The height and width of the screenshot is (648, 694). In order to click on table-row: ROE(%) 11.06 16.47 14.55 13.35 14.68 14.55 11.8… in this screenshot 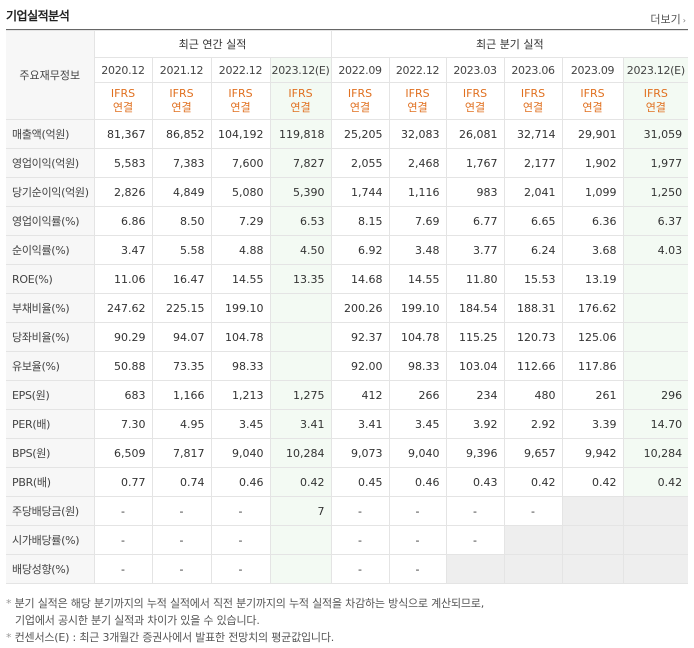, I will do `click(347, 279)`.